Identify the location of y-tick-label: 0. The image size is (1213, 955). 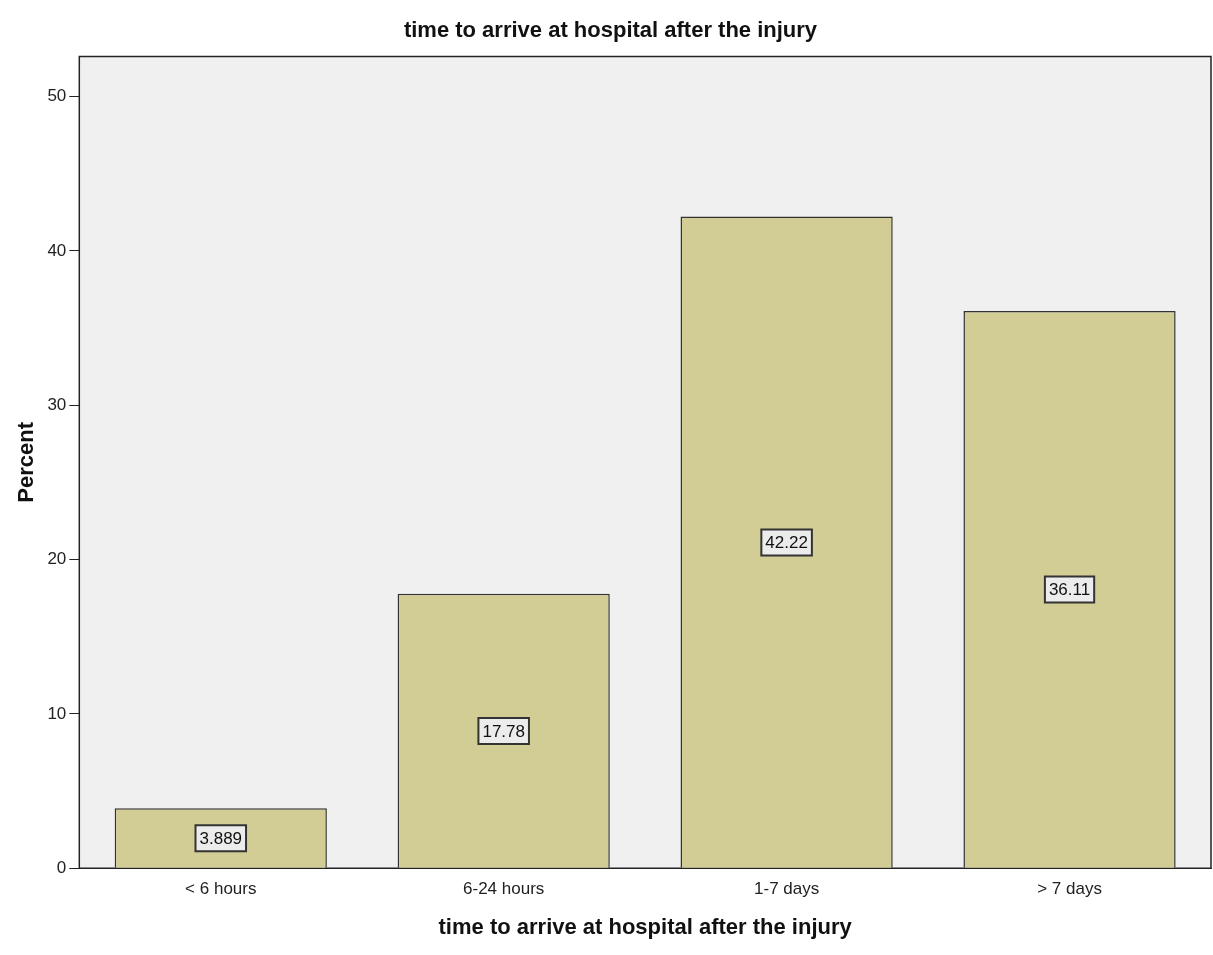
(61, 867).